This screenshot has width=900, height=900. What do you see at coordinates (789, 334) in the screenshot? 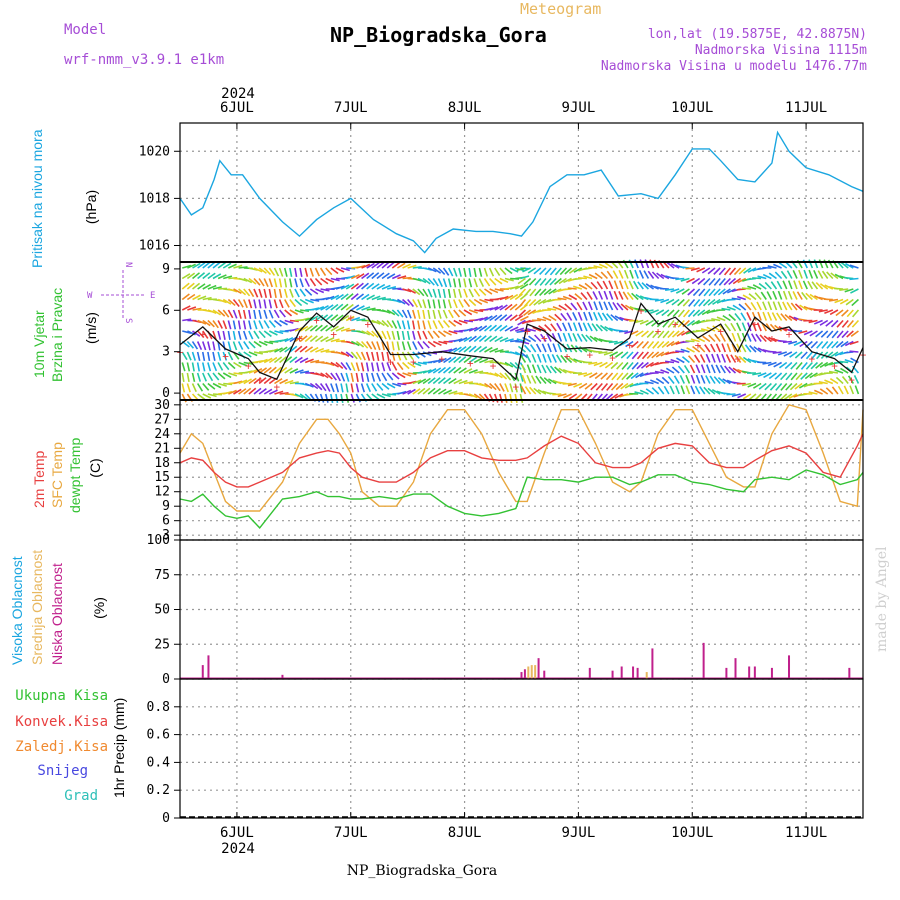
I see `wind-speed-marker: +` at bounding box center [789, 334].